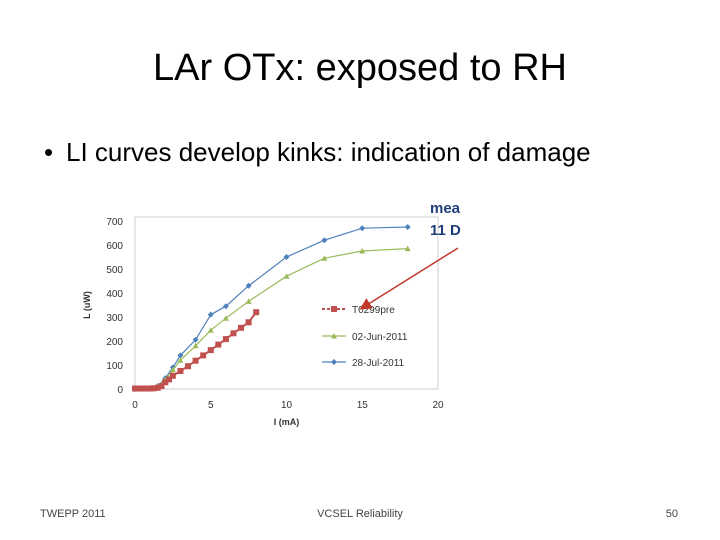 The image size is (720, 540). Describe the element at coordinates (114, 246) in the screenshot. I see `y-tick-label: 600` at that location.